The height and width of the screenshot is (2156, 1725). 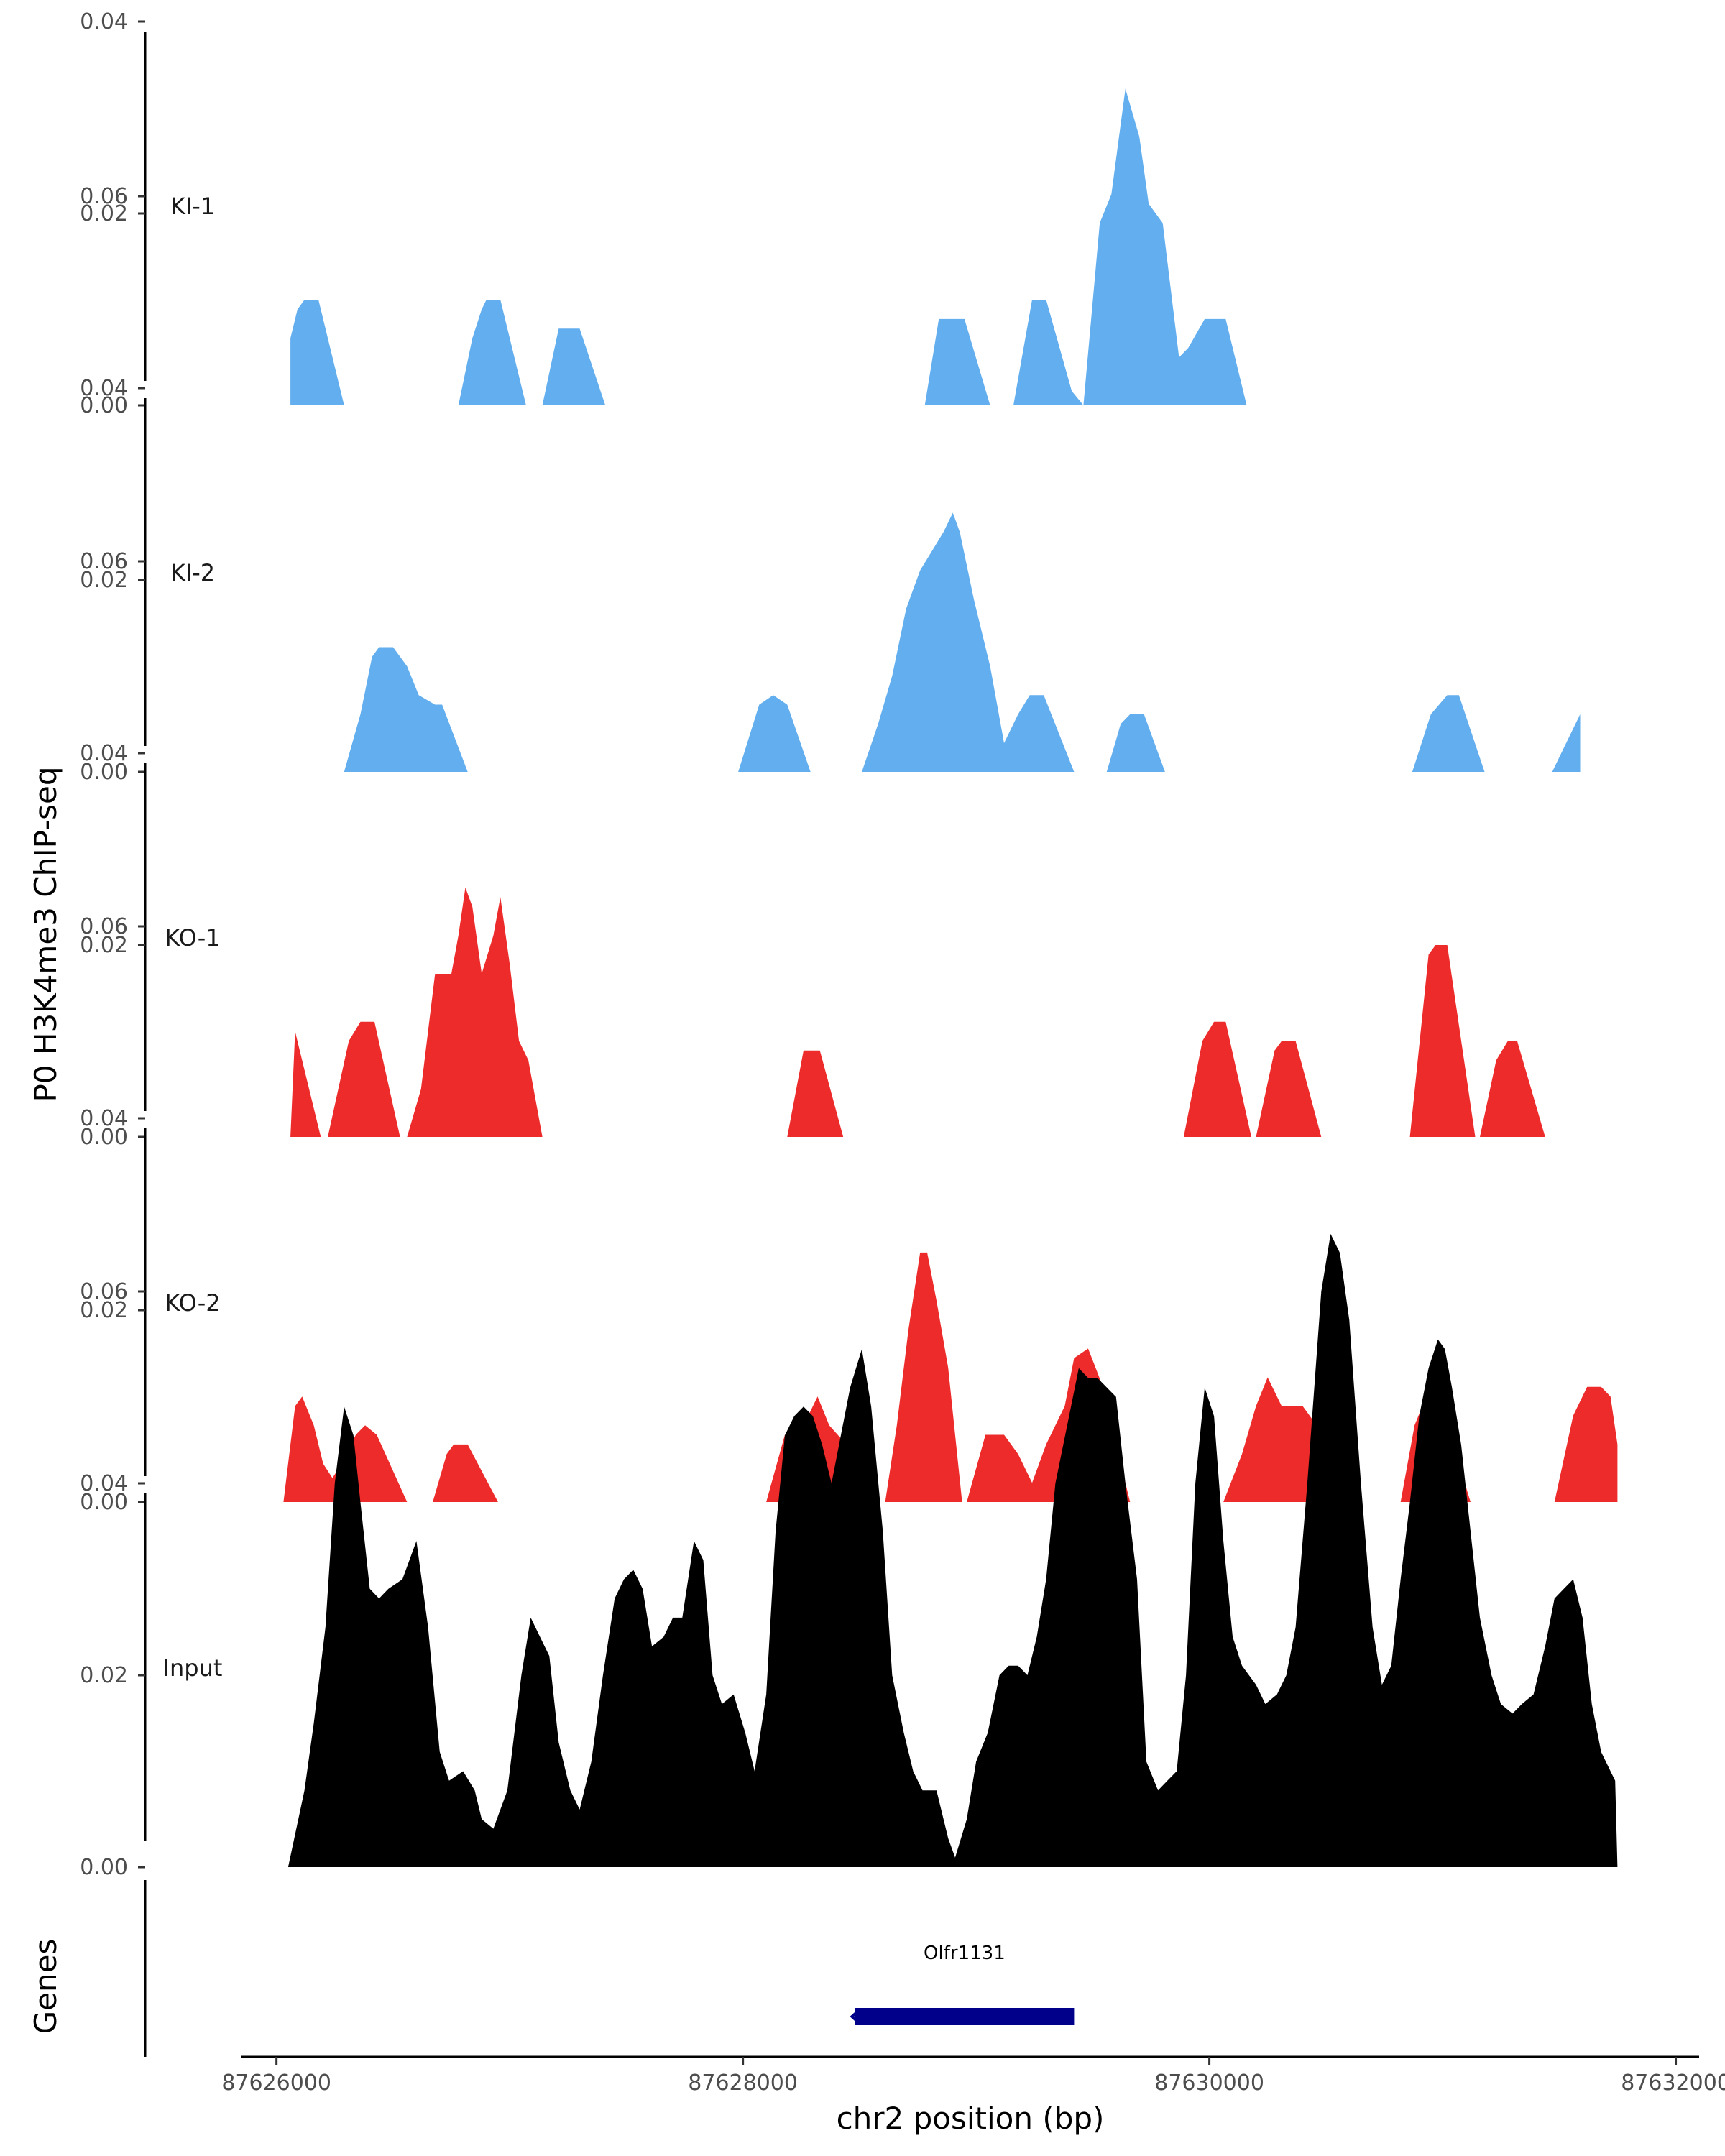 What do you see at coordinates (104, 772) in the screenshot?
I see `y-tick-label-ki-2-0: 0.00` at bounding box center [104, 772].